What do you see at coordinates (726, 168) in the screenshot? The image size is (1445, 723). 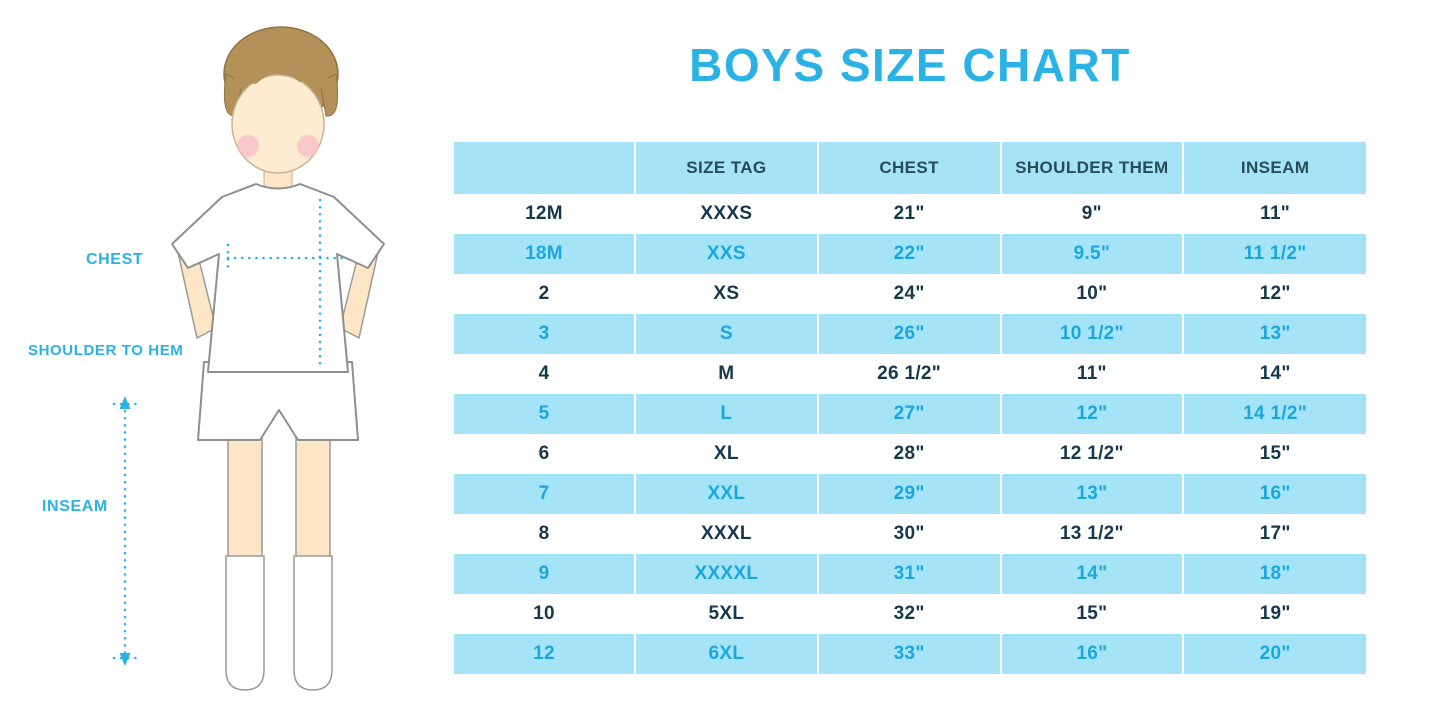 I see `column-header-size-tag: SIZE TAG` at bounding box center [726, 168].